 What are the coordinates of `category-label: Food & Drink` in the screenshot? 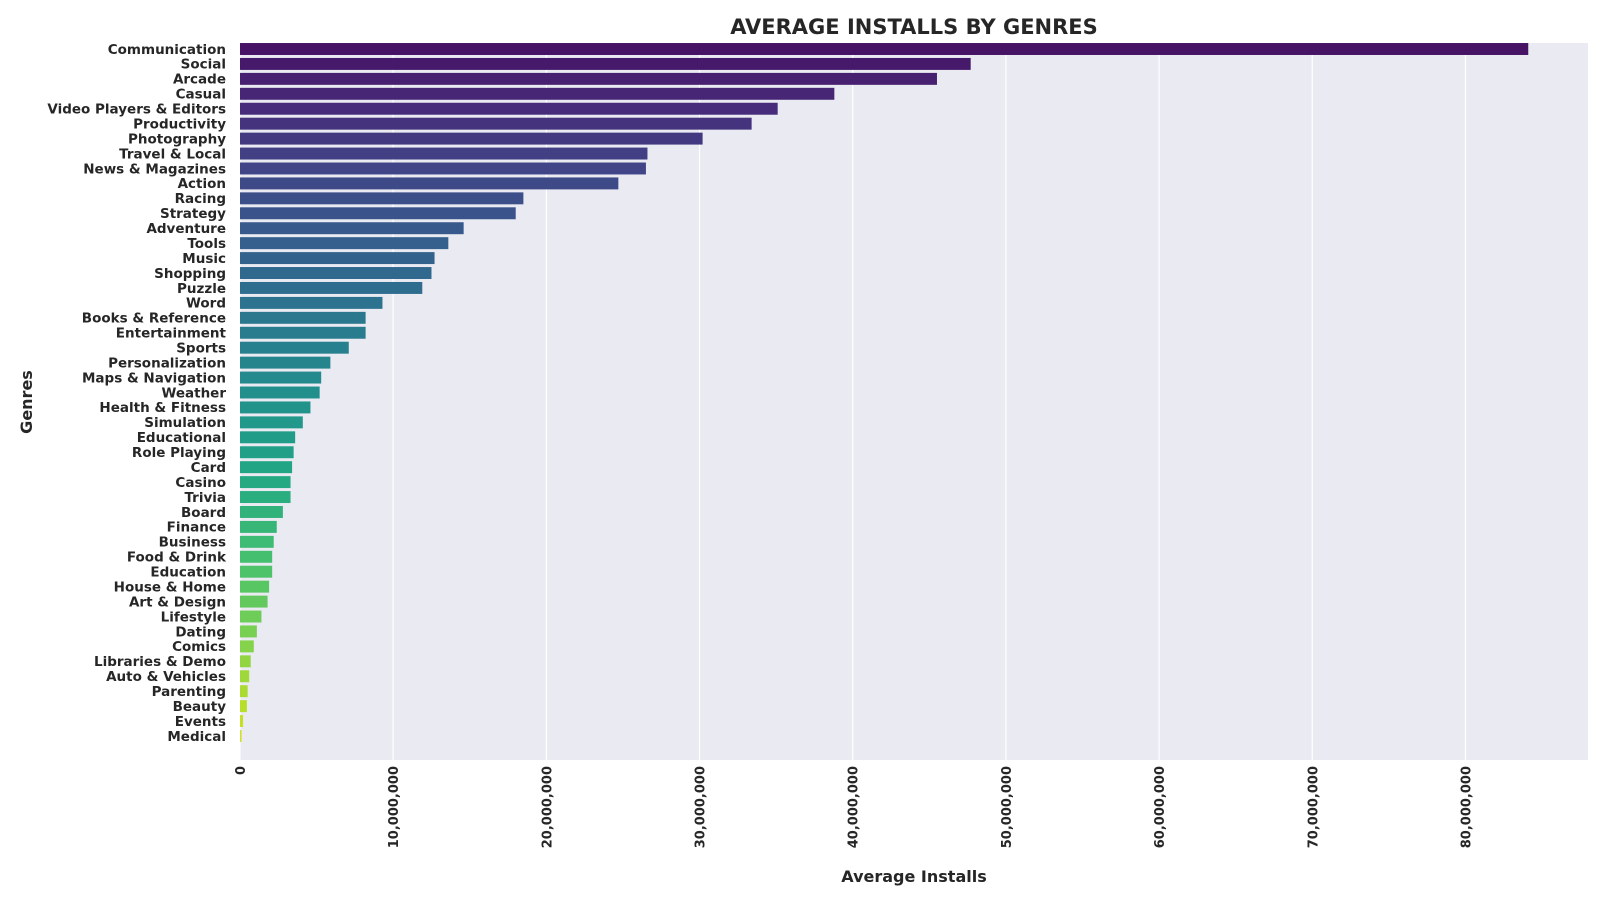 It's located at (177, 558).